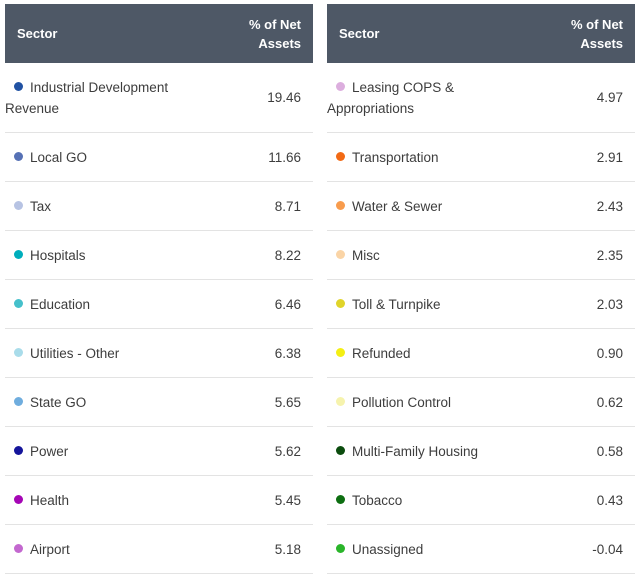 This screenshot has width=640, height=580. What do you see at coordinates (366, 255) in the screenshot?
I see `sector-name: Misc` at bounding box center [366, 255].